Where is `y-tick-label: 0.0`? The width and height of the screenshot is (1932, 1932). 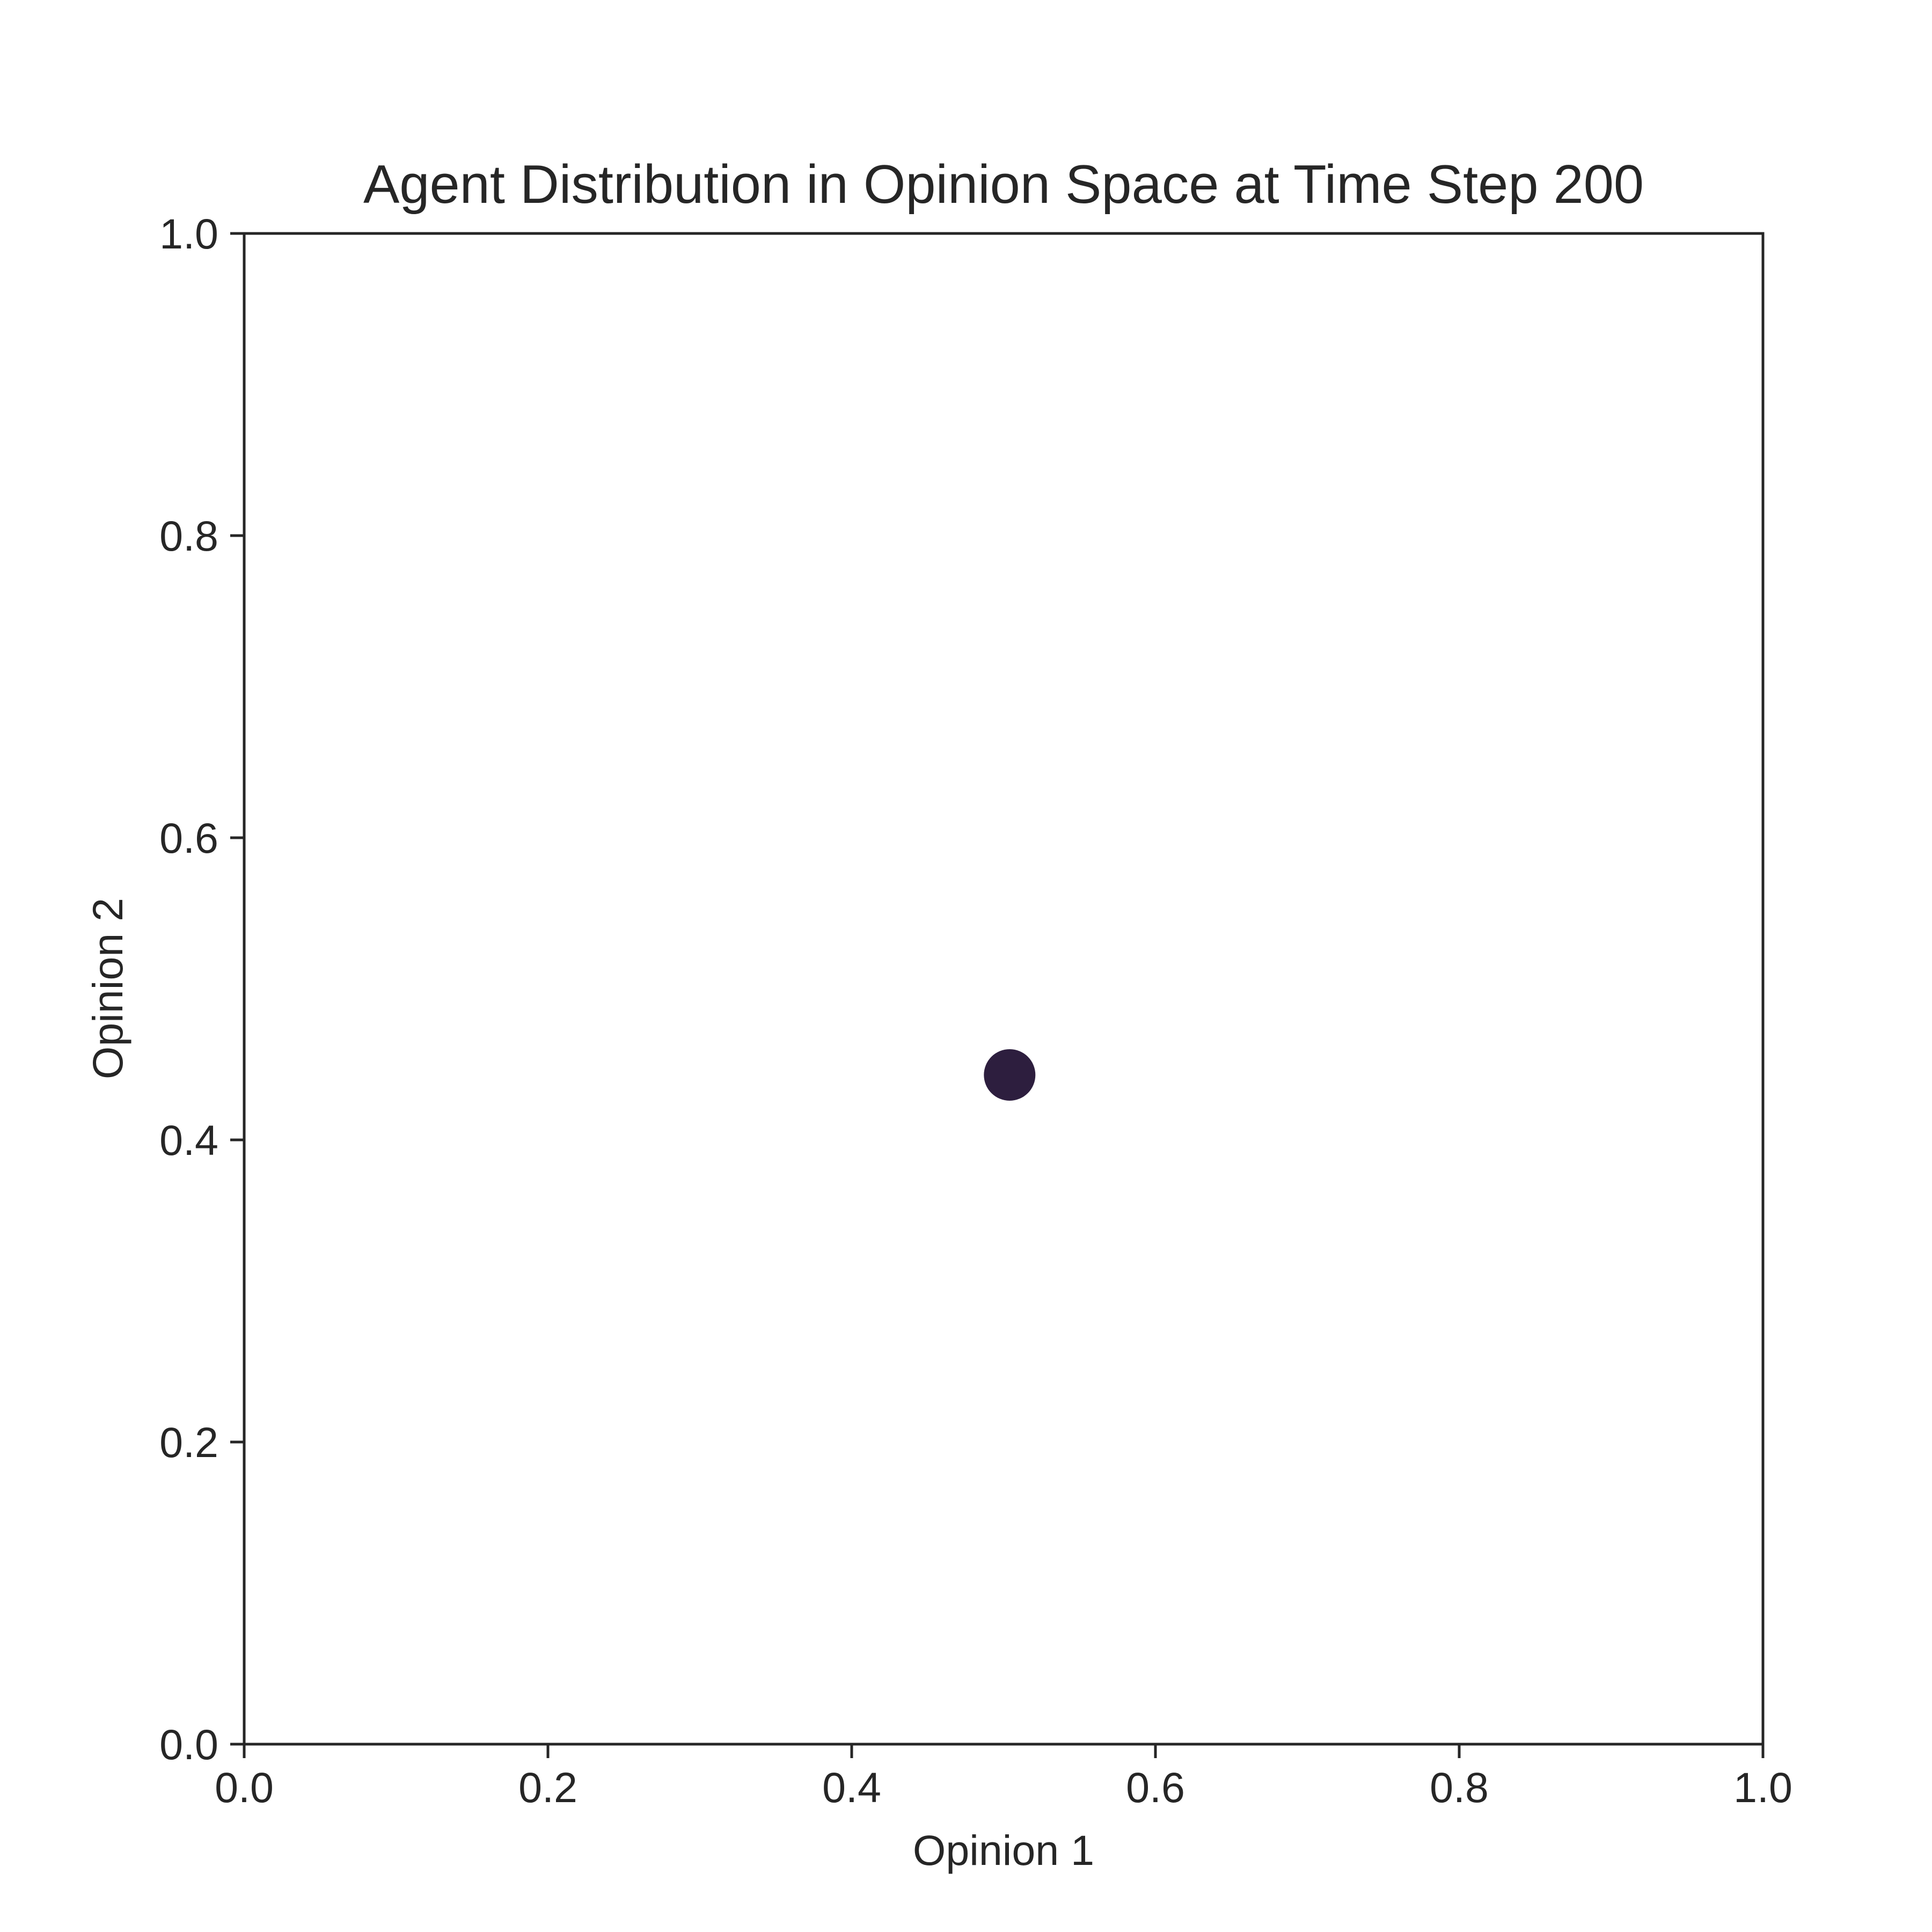 y-tick-label: 0.0 is located at coordinates (188, 1744).